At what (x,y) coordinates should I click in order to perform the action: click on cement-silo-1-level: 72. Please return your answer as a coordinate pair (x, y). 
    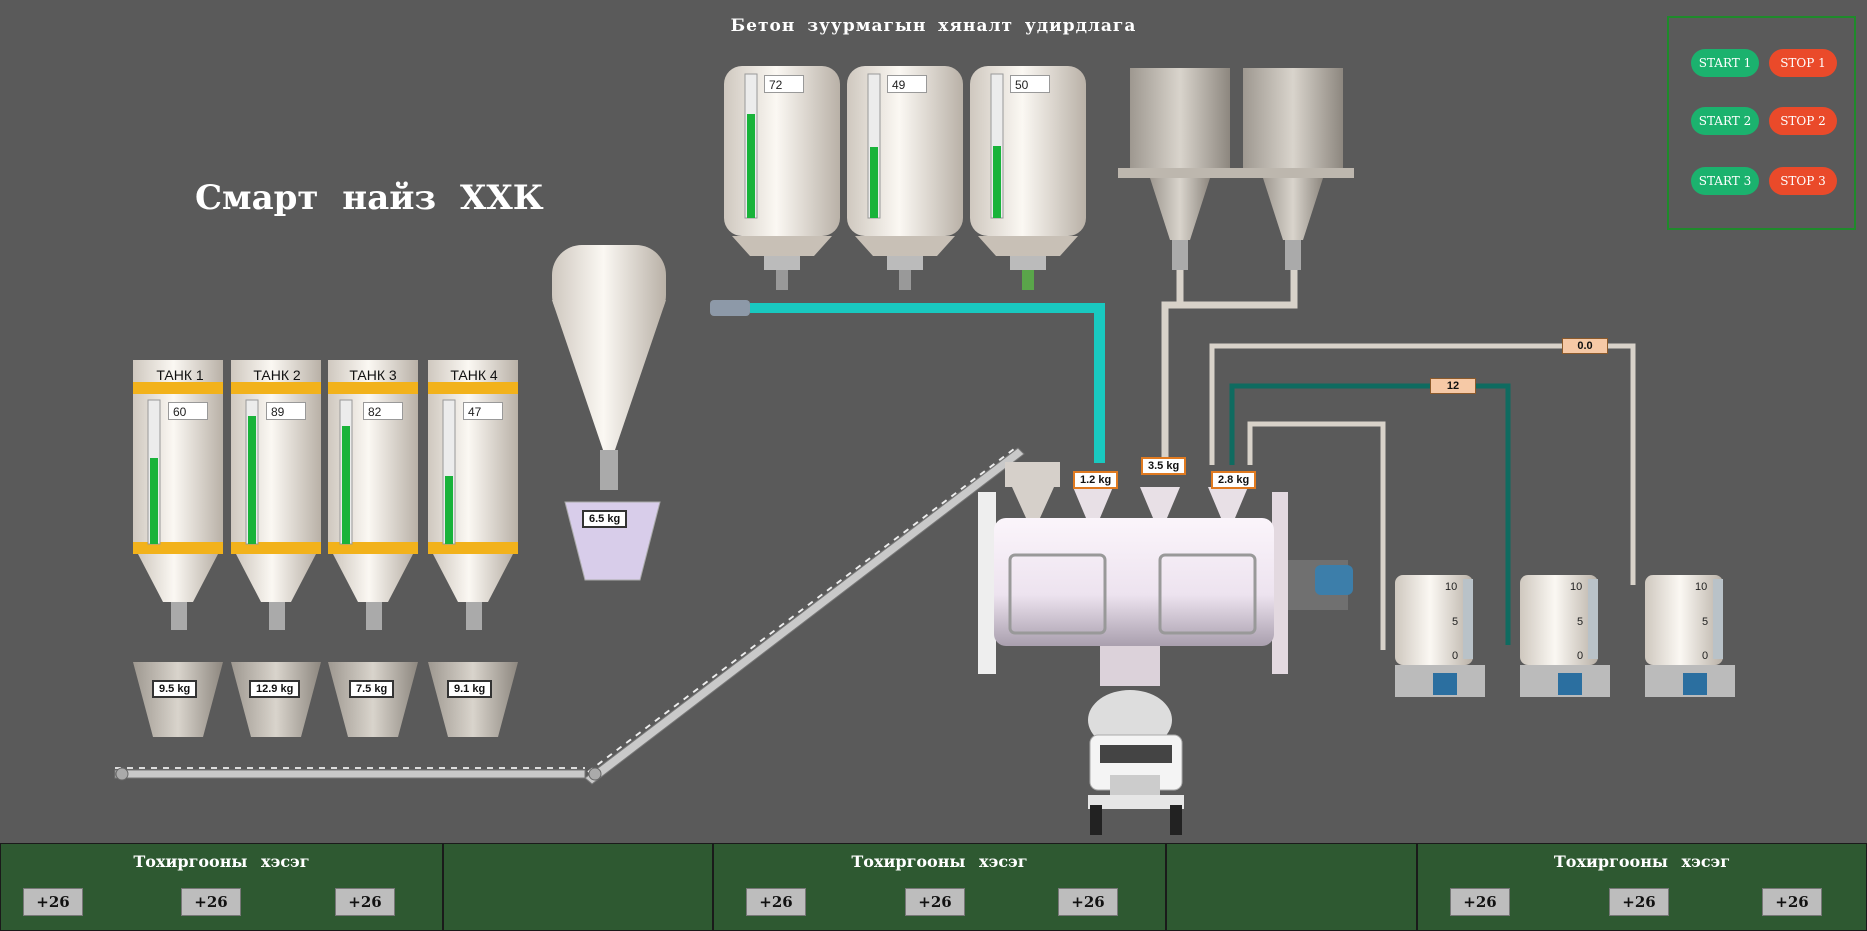
    Looking at the image, I should click on (784, 84).